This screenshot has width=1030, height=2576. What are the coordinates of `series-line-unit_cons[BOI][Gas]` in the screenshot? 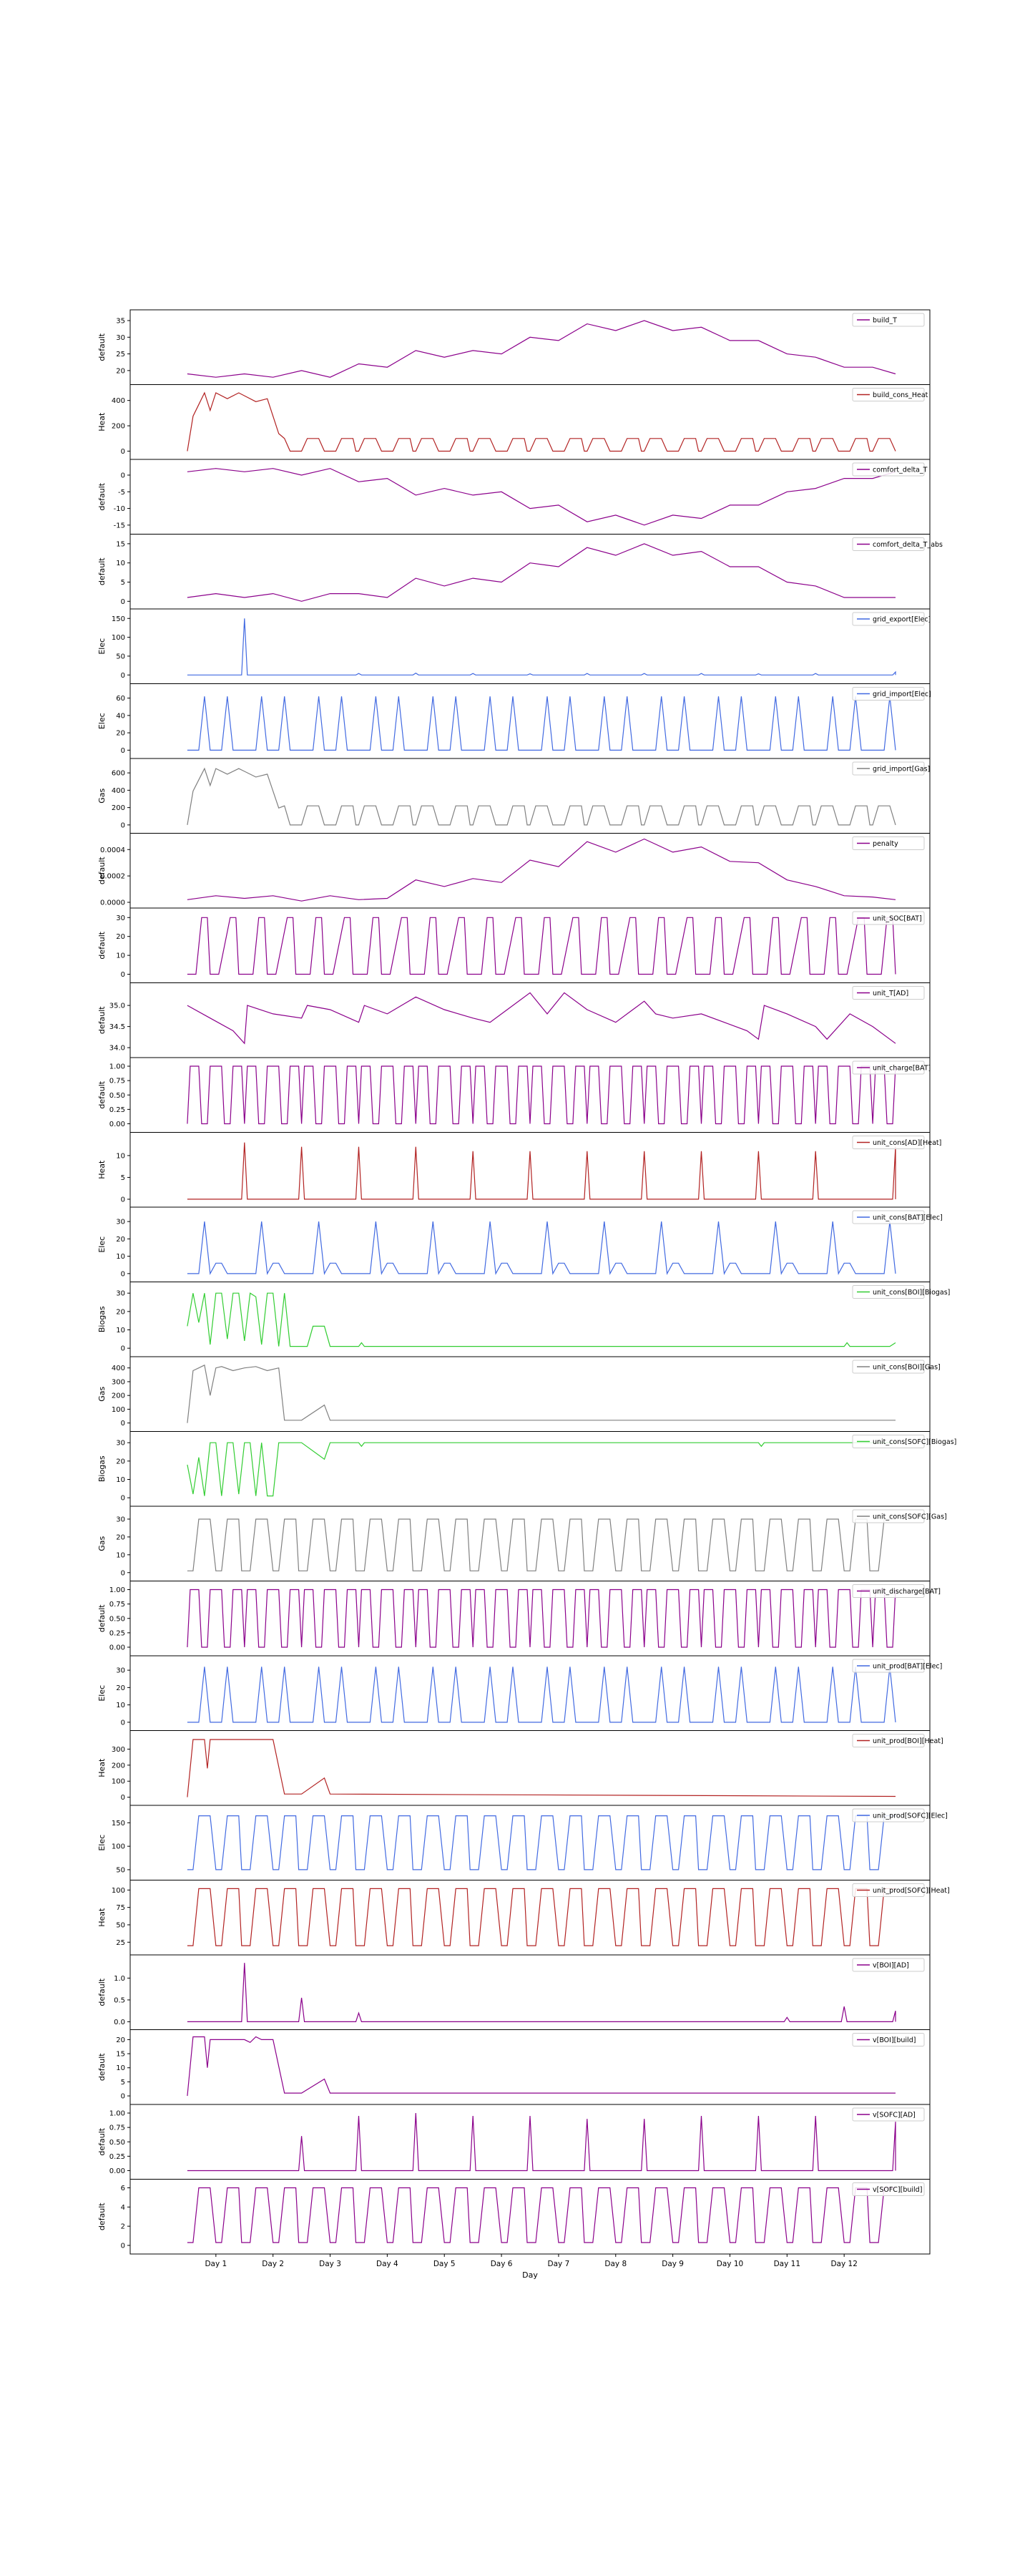 It's located at (542, 1393).